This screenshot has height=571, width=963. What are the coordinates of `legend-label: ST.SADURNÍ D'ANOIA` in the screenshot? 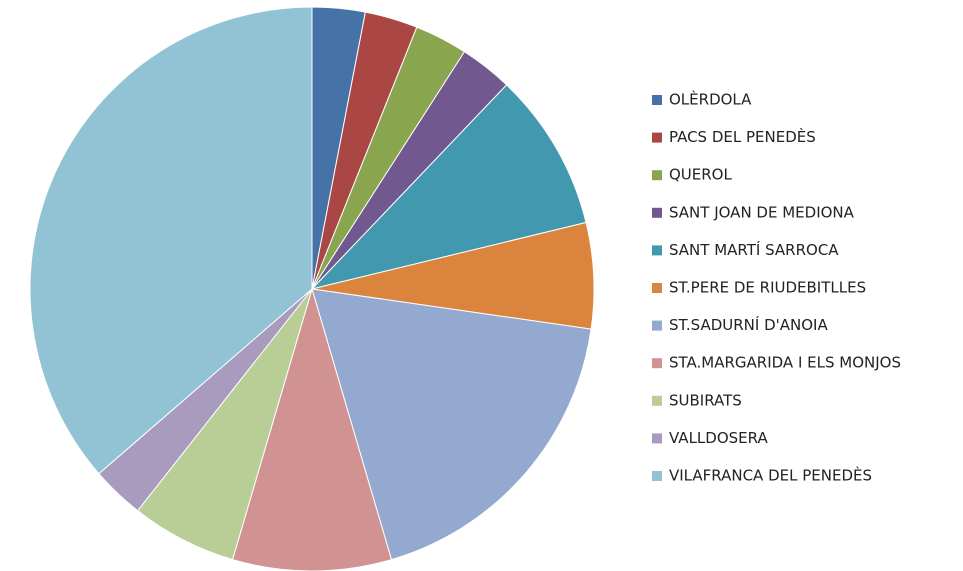 It's located at (748, 324).